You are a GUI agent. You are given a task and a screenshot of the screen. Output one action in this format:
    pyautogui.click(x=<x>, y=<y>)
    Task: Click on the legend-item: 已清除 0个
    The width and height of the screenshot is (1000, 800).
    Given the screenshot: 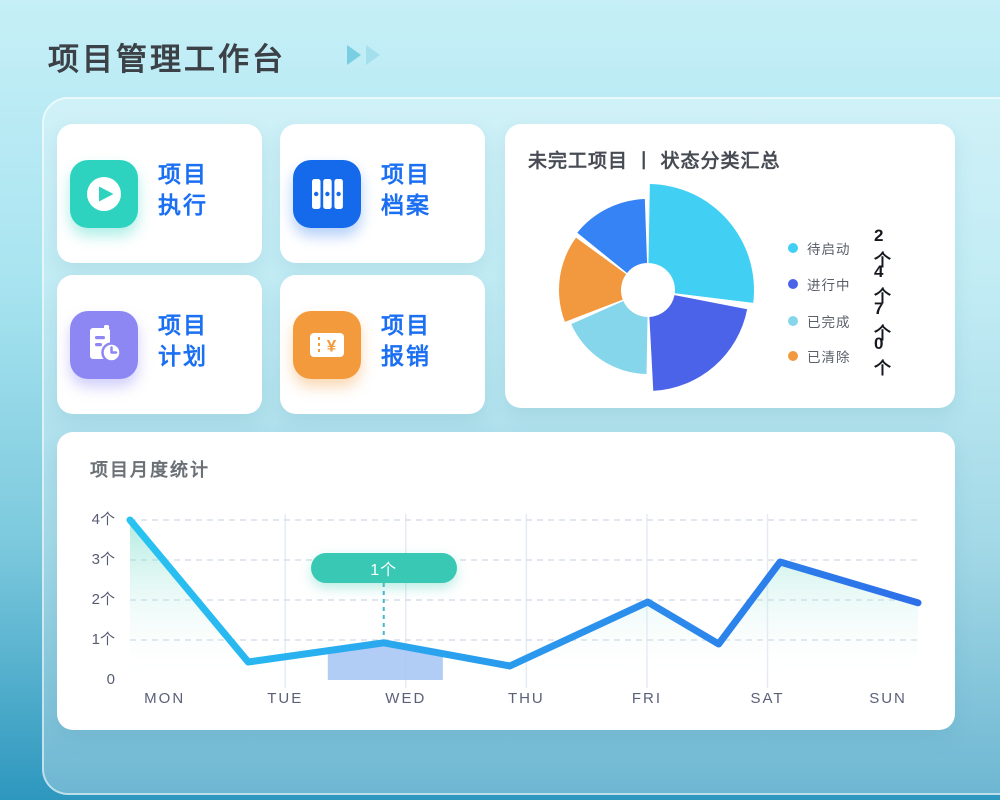 What is the action you would take?
    pyautogui.click(x=839, y=356)
    